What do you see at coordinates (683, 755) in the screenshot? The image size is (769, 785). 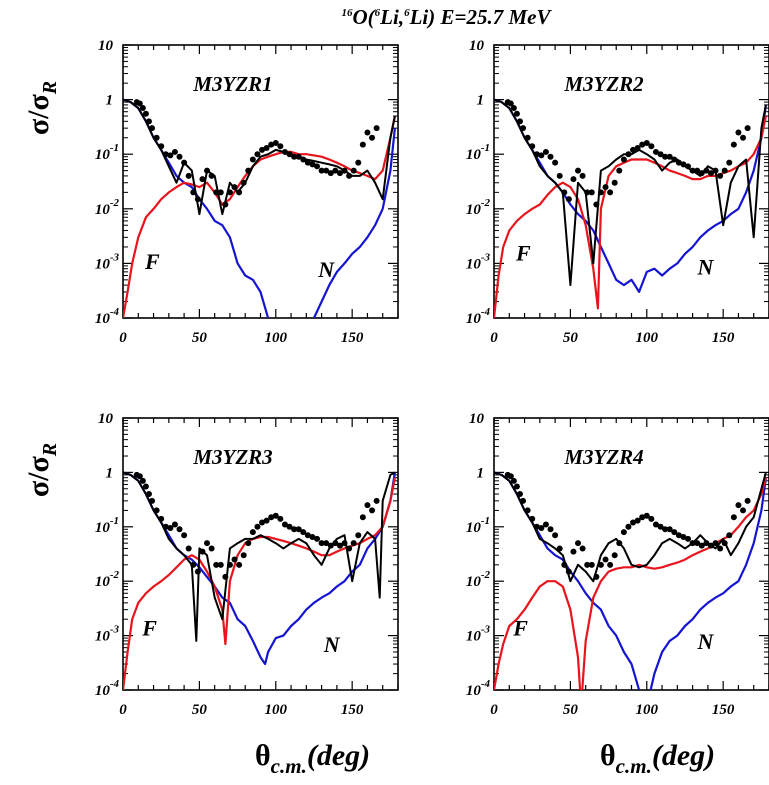 I see `x-label-unit-right: (deg)` at bounding box center [683, 755].